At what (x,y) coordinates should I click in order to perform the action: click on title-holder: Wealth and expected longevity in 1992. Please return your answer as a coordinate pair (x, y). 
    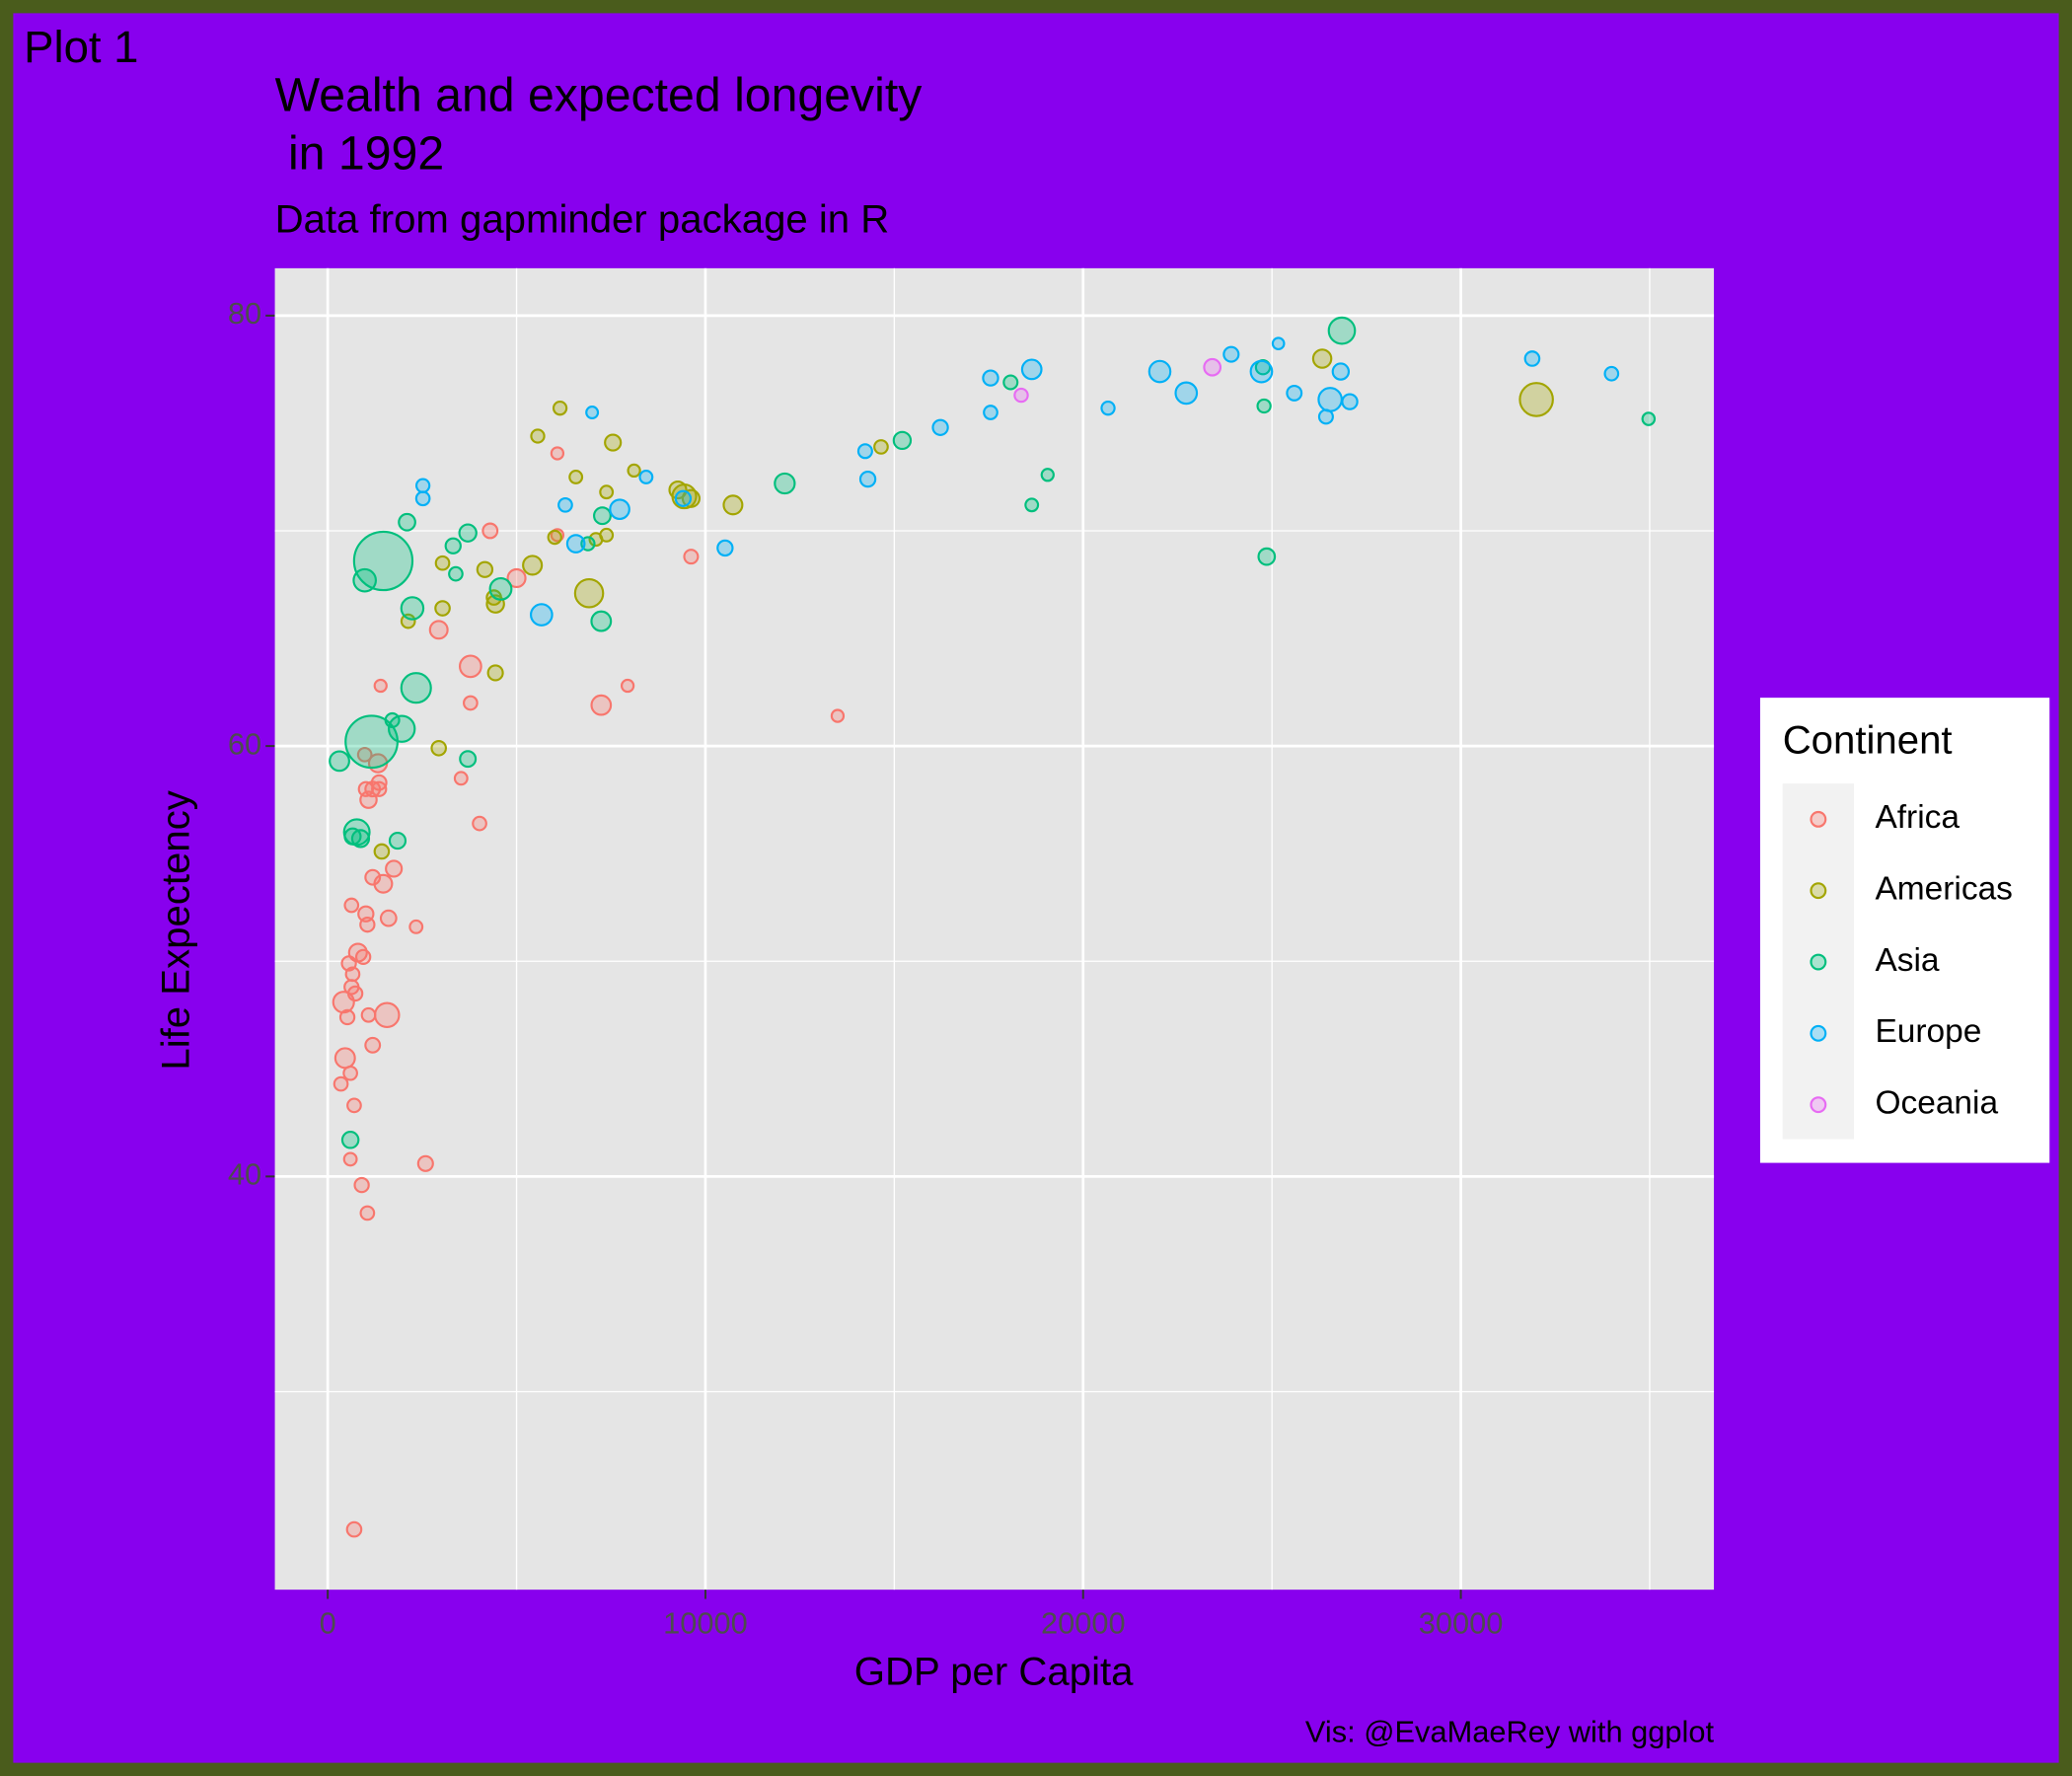
    Looking at the image, I should click on (599, 124).